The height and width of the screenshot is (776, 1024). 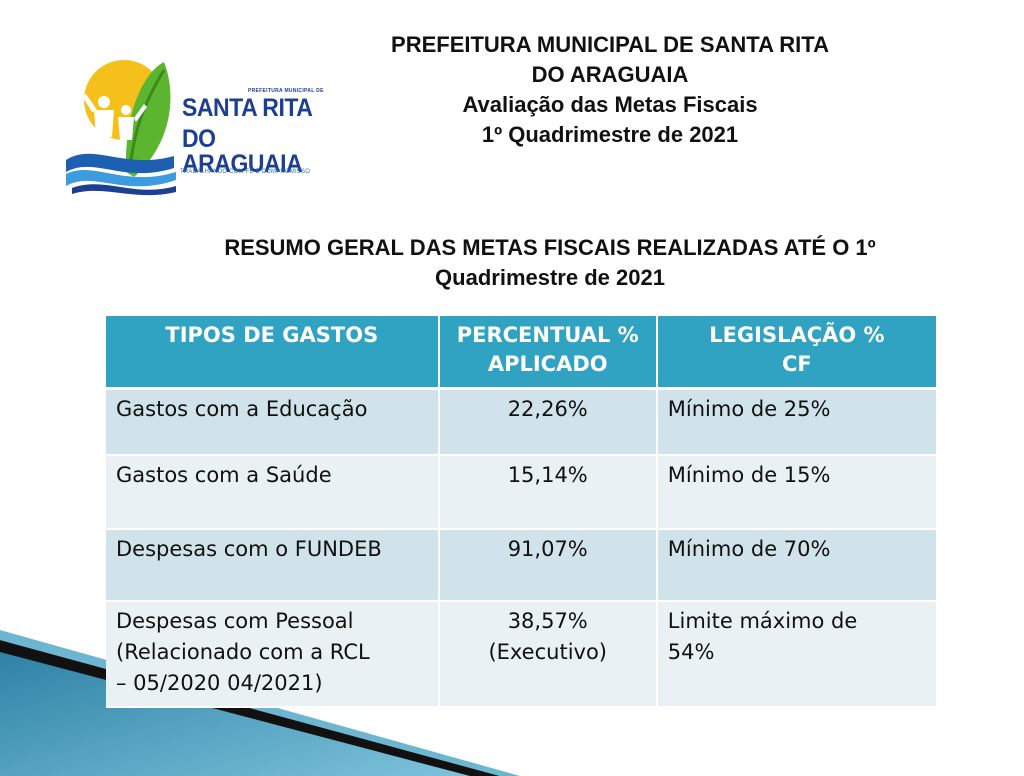 What do you see at coordinates (610, 44) in the screenshot?
I see `header-line-1: PREFEITURA MUNICIPAL DE SANTA RITA` at bounding box center [610, 44].